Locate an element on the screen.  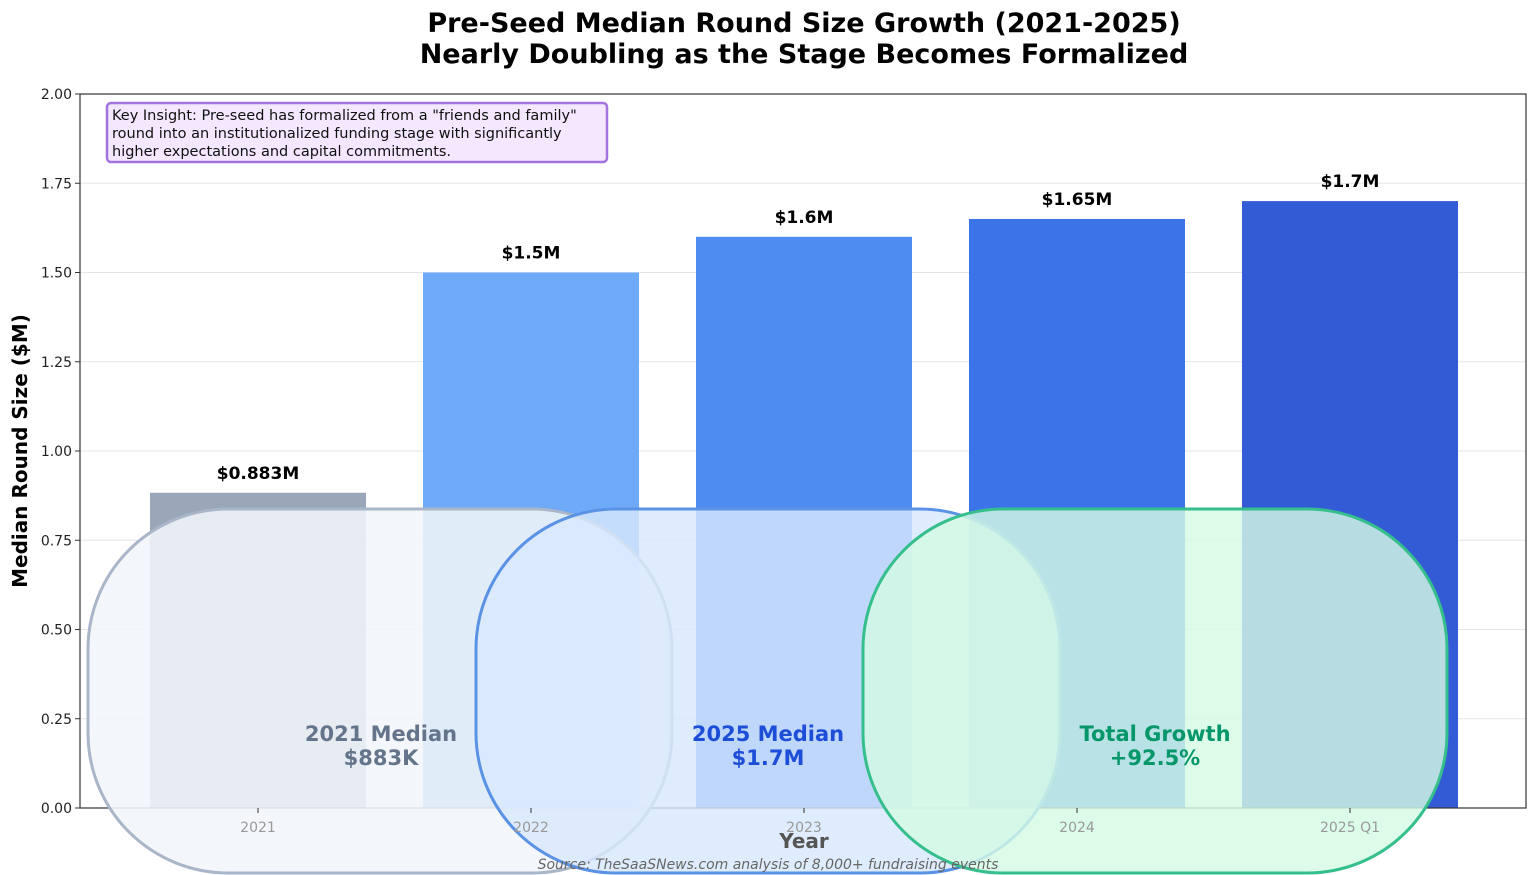
callout-title: 2021 Median is located at coordinates (381, 734).